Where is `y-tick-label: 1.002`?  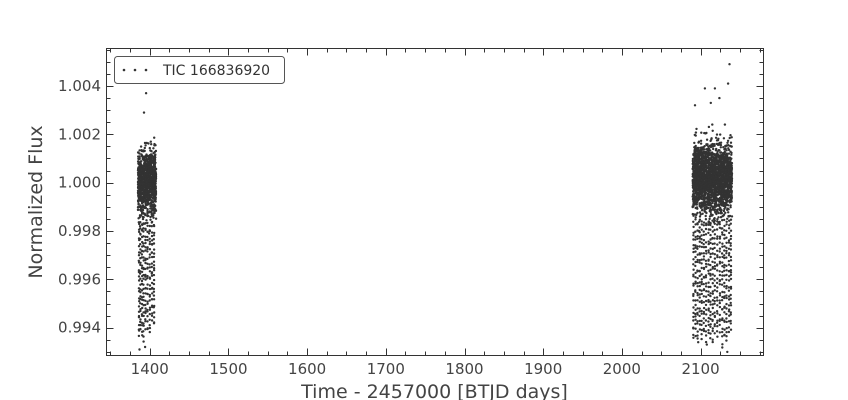
y-tick-label: 1.002 is located at coordinates (79, 134).